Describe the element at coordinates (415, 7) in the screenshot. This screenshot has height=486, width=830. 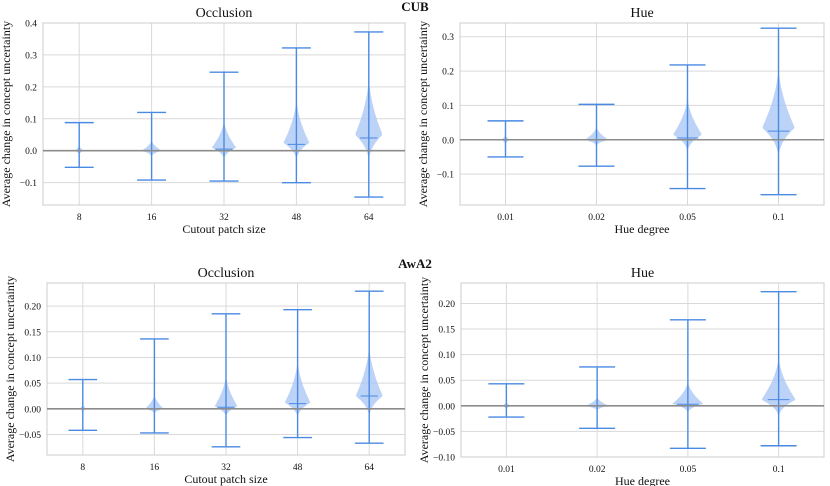
I see `section-title-cub: CUB` at that location.